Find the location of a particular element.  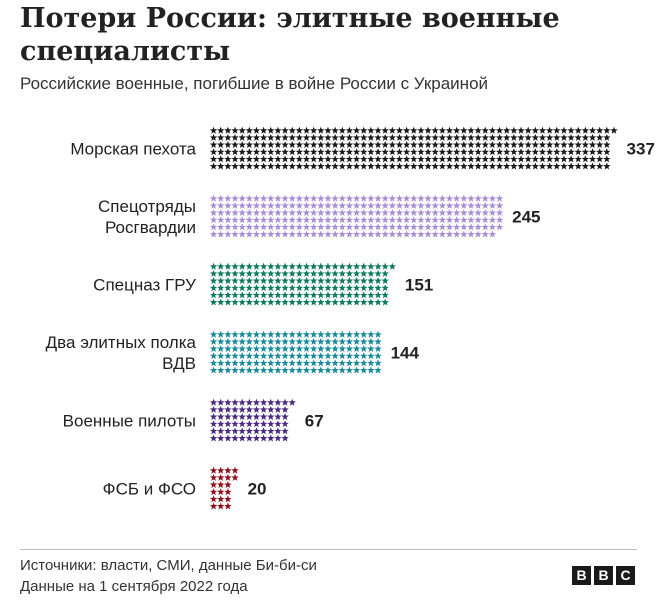

bar-group: 151 Спецназ ГРУ is located at coordinates (263, 284).